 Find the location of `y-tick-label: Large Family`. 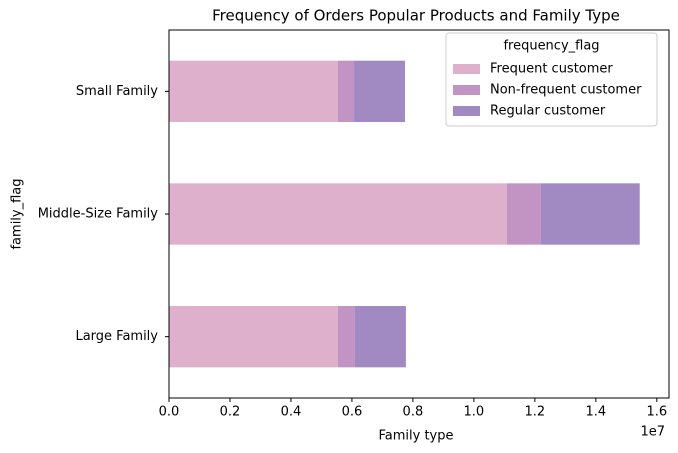

y-tick-label: Large Family is located at coordinates (116, 336).